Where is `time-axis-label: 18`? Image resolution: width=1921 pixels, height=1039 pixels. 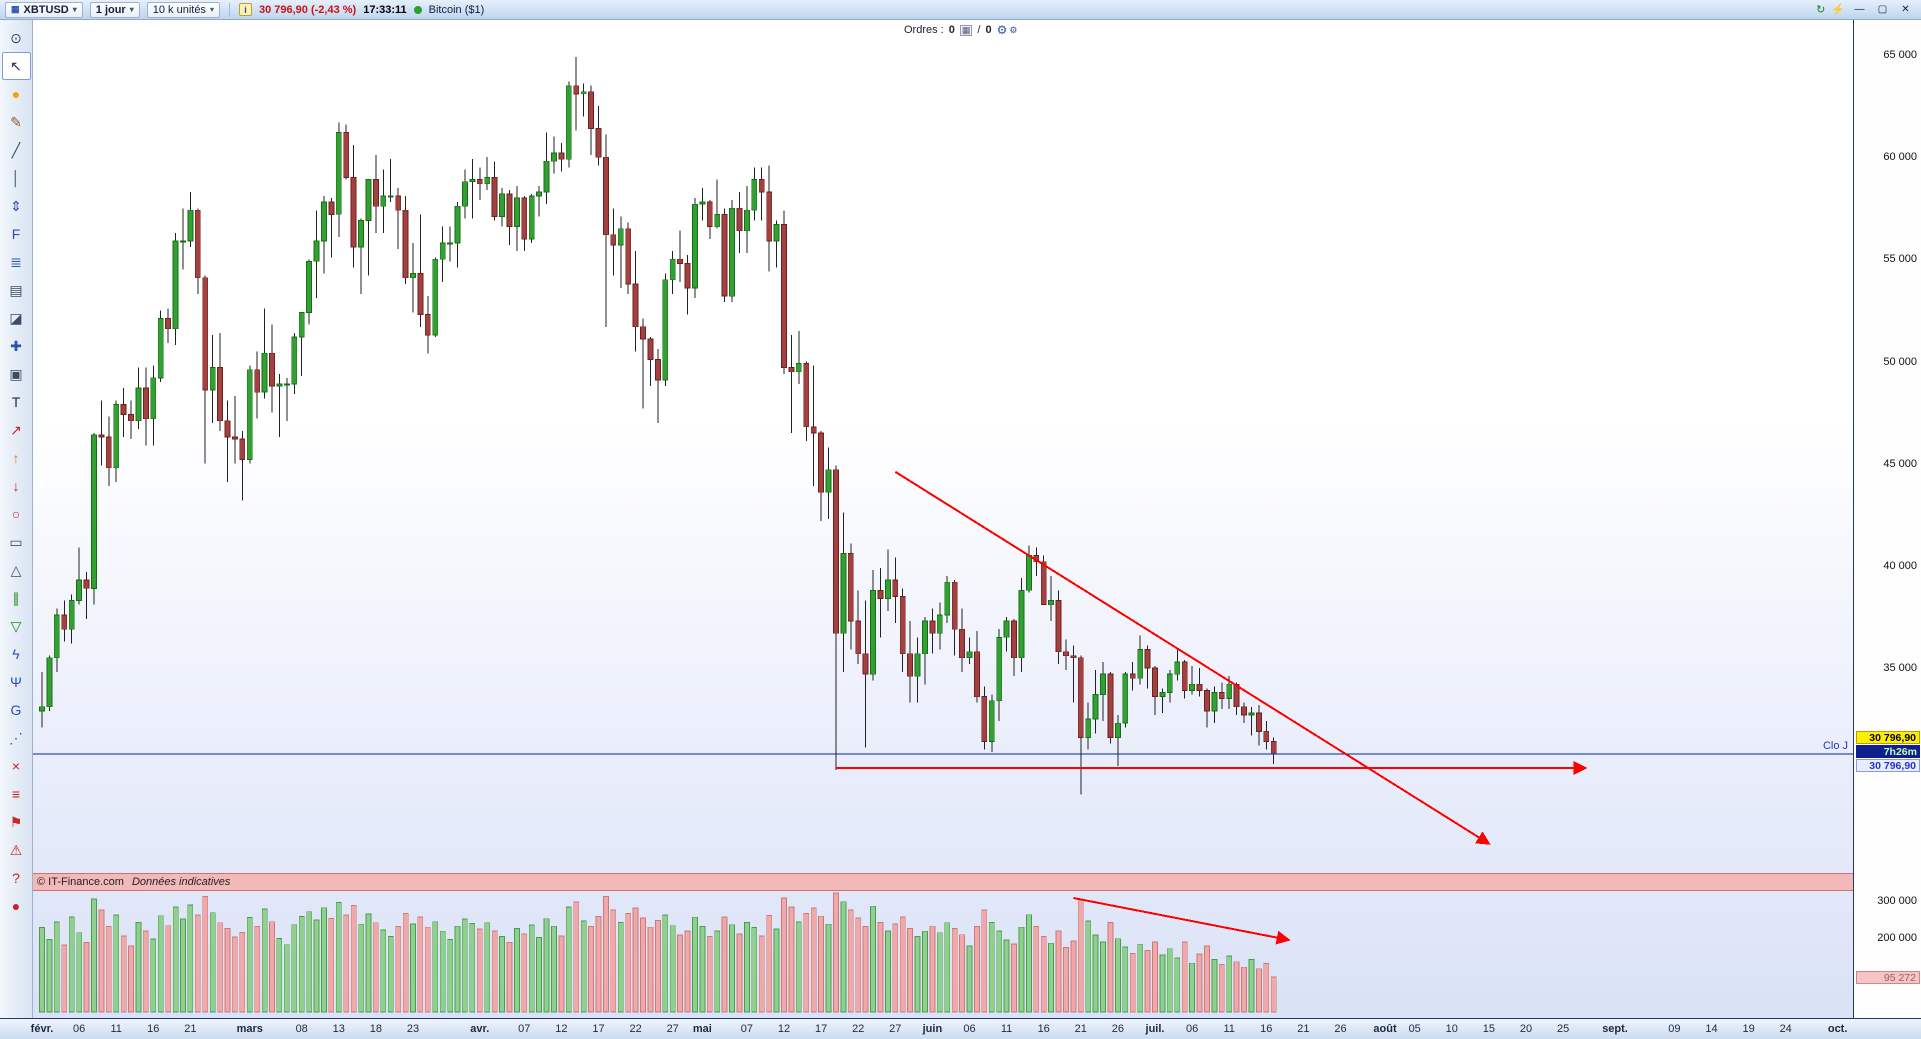 time-axis-label: 18 is located at coordinates (376, 1029).